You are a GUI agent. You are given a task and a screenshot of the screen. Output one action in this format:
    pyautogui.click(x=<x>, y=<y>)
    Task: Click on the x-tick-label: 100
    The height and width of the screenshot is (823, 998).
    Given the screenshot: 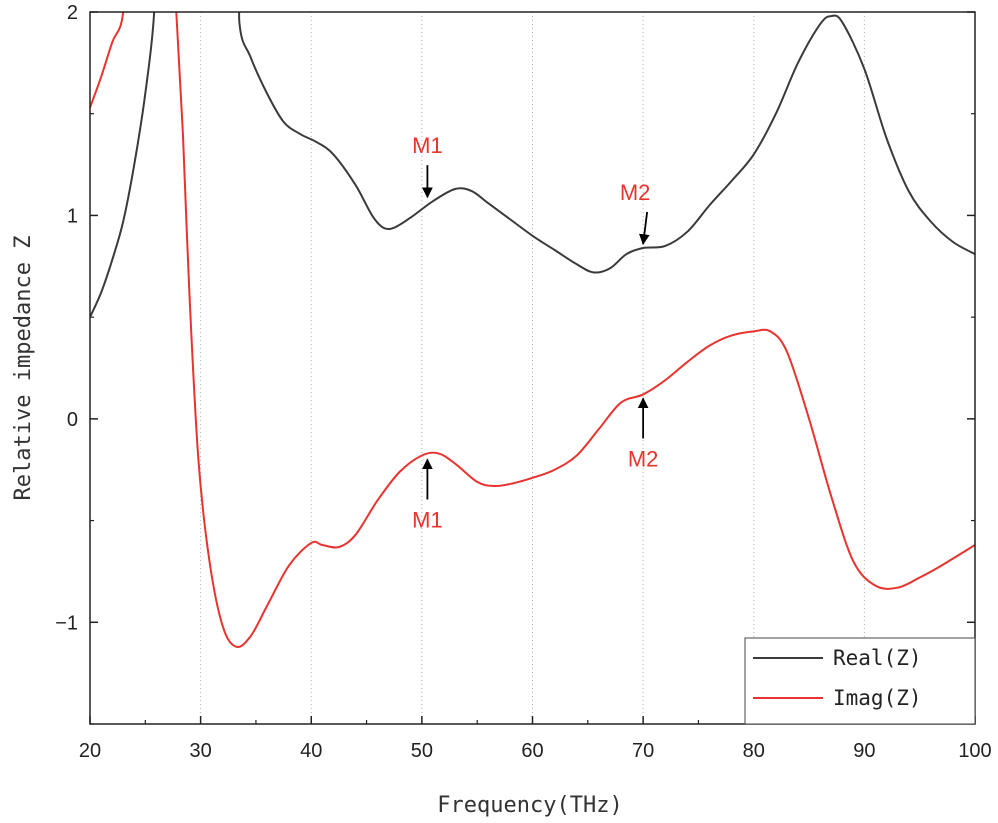 What is the action you would take?
    pyautogui.click(x=974, y=751)
    